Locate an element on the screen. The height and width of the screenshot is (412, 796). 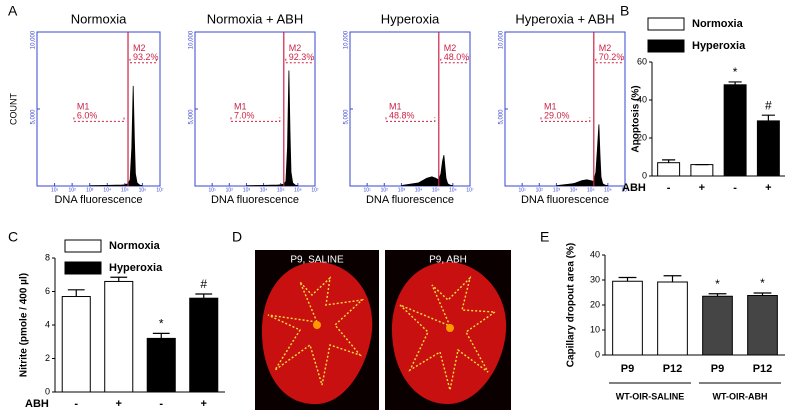
y-tick-label: 10 is located at coordinates (595, 329).